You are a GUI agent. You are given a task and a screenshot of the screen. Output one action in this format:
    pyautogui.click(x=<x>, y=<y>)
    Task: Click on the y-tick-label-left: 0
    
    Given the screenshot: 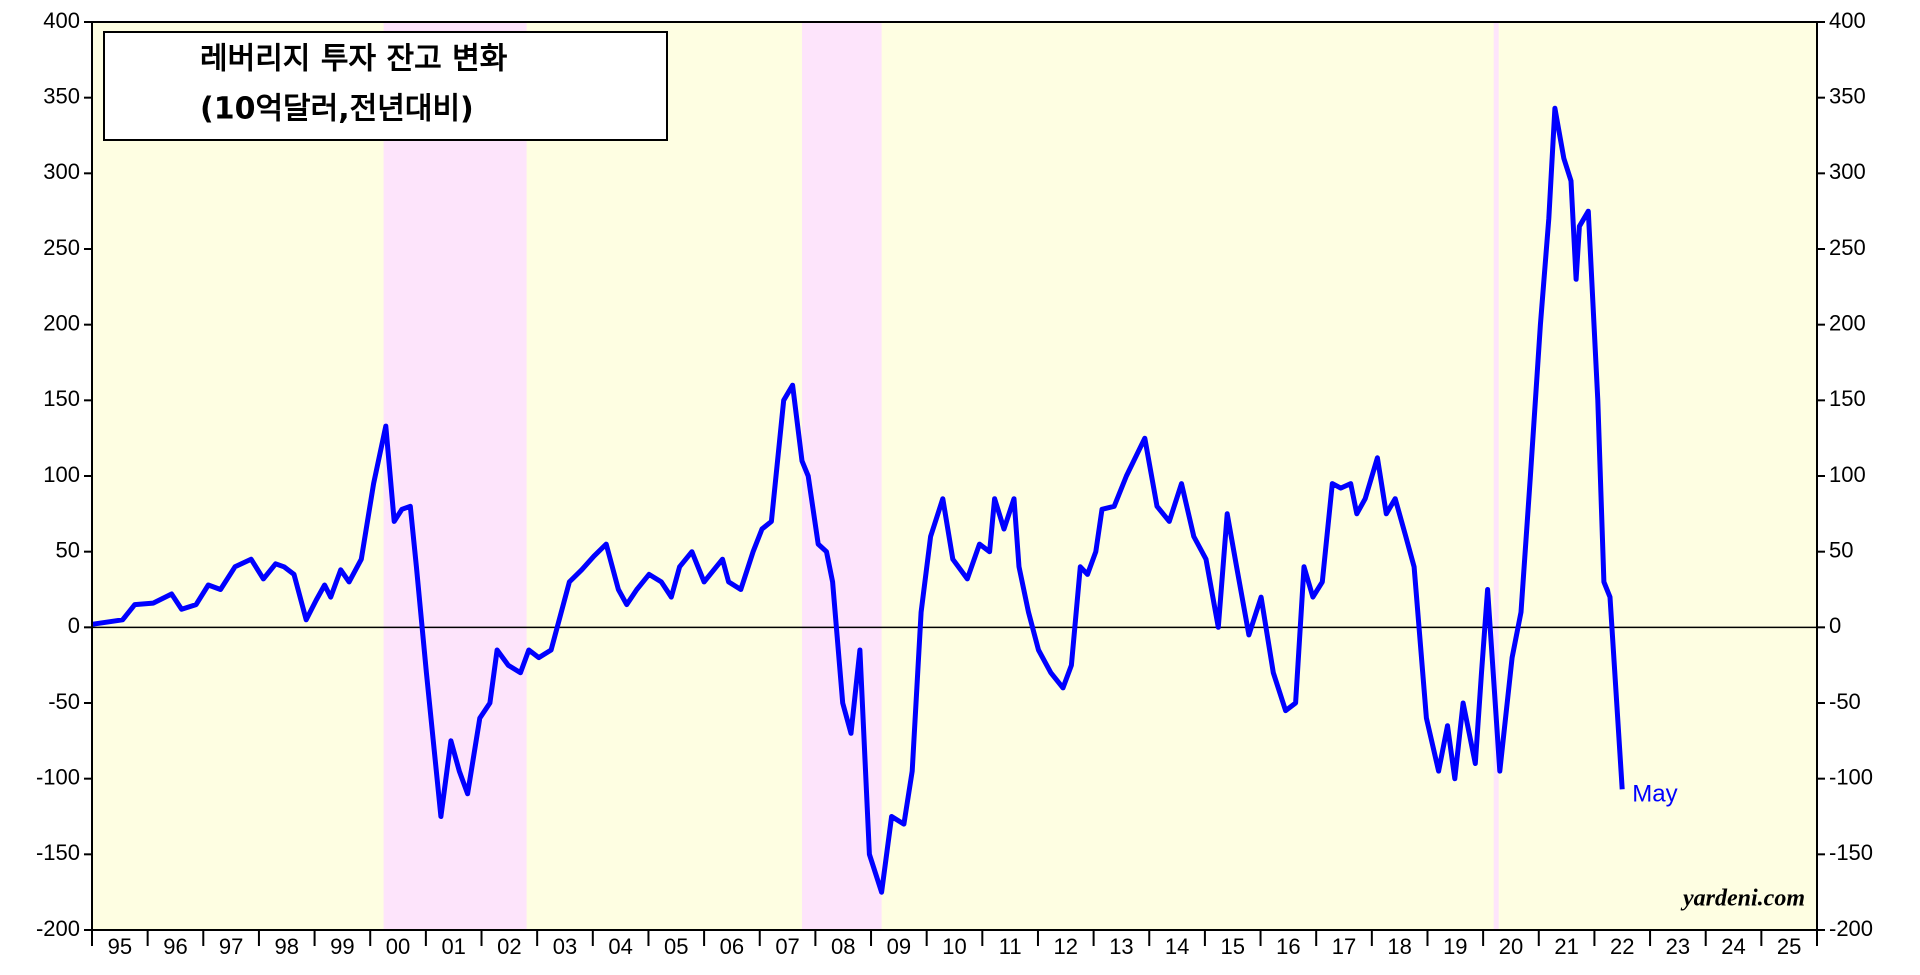 What is the action you would take?
    pyautogui.click(x=74, y=625)
    